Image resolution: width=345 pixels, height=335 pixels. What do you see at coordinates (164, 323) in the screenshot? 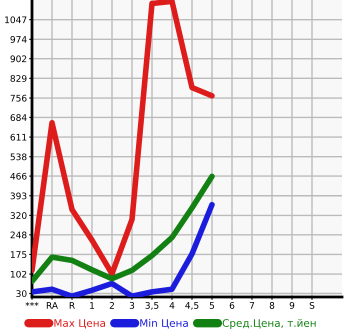
I see `legend-label: Min Цена` at bounding box center [164, 323].